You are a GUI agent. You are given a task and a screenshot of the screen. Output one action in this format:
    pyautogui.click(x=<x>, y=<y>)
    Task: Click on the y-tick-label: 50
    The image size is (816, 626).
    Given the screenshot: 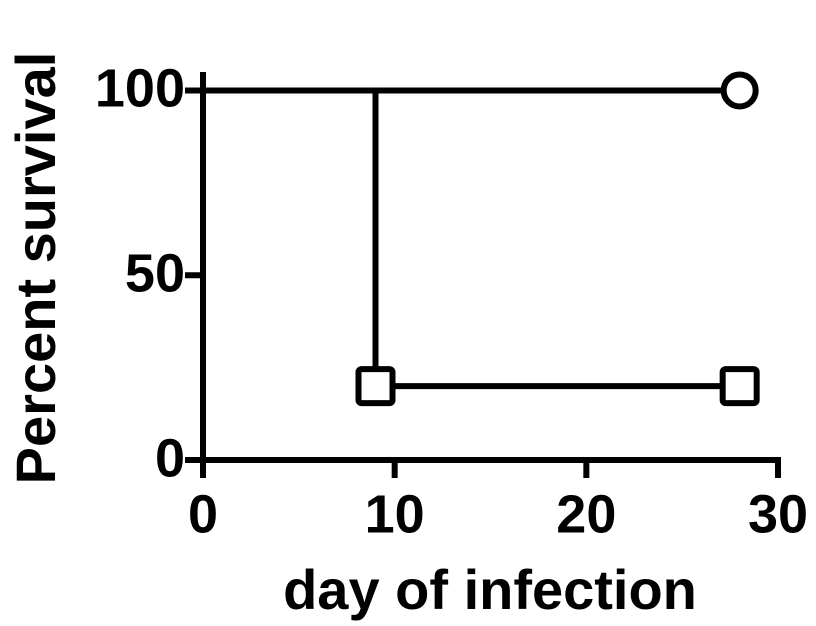 What is the action you would take?
    pyautogui.click(x=155, y=274)
    